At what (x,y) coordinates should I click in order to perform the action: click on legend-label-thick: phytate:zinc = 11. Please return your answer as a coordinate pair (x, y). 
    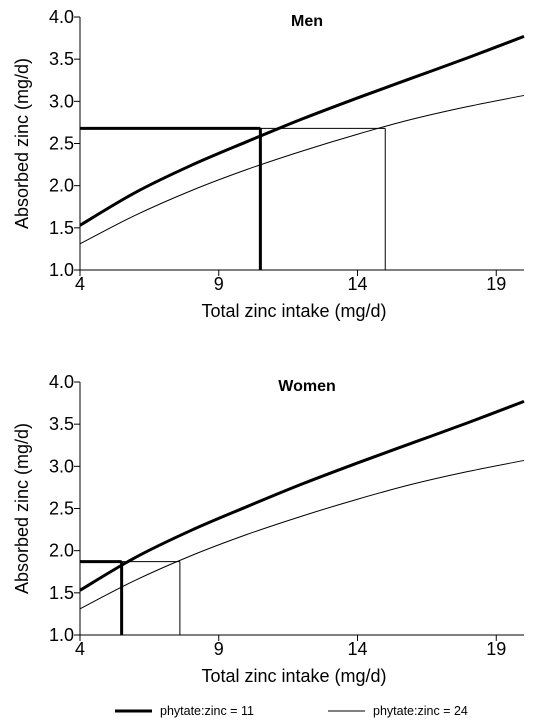
    Looking at the image, I should click on (207, 711).